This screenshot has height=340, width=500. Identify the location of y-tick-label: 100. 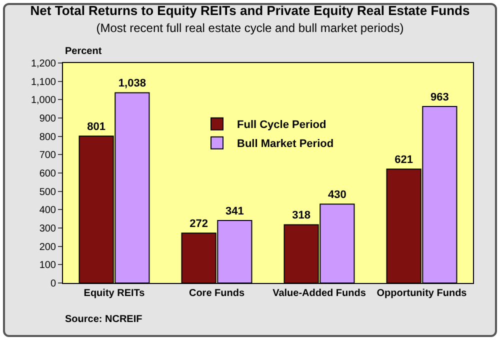
(47, 266).